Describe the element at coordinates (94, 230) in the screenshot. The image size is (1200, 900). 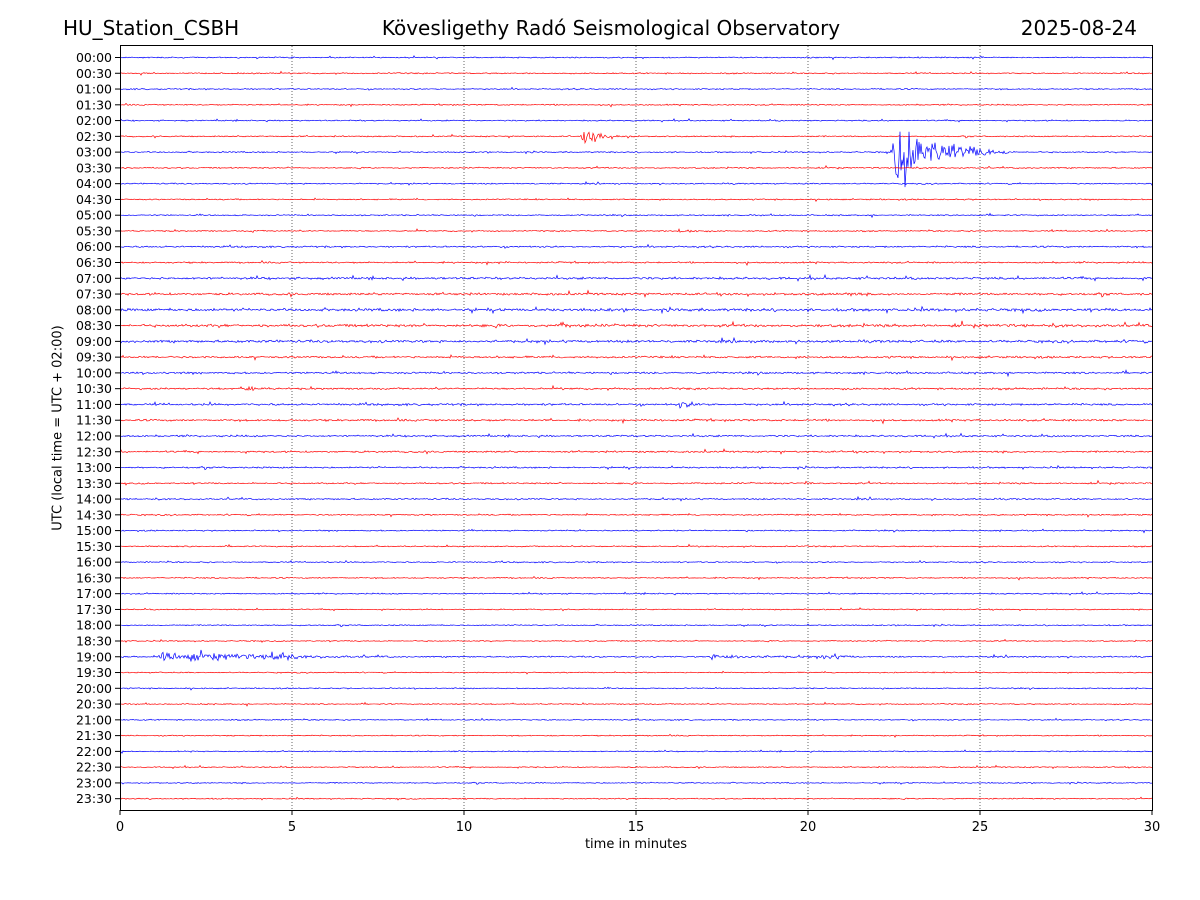
I see `y-tick-label: 05:30` at that location.